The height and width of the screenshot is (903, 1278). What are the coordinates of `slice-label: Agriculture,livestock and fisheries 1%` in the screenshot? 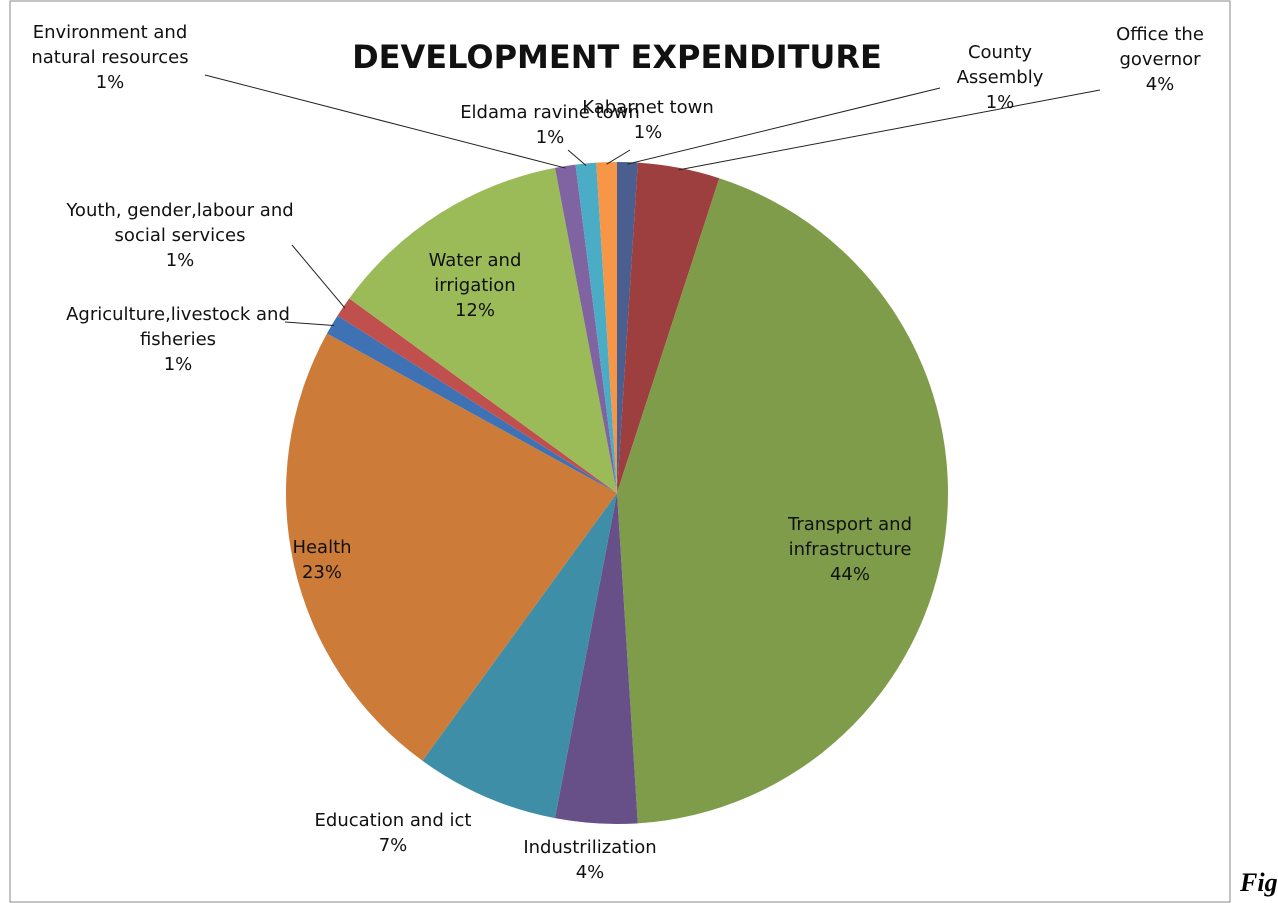 It's located at (178, 339).